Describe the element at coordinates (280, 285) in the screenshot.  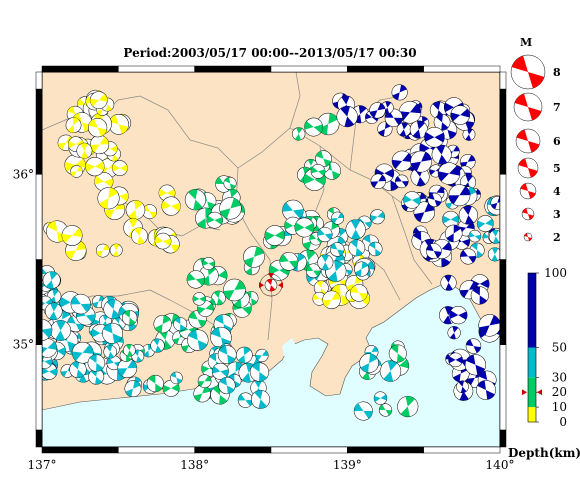
I see `target-right-arrow` at that location.